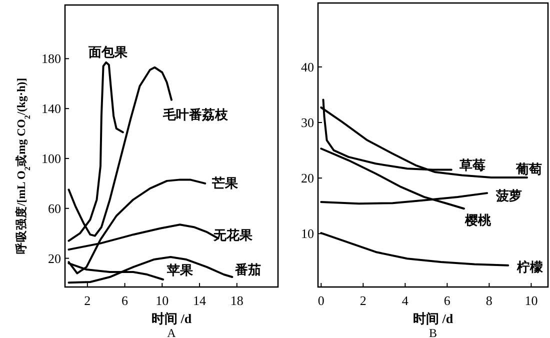 This screenshot has height=338, width=550. Describe the element at coordinates (54, 208) in the screenshot. I see `y-tick-label: 60` at that location.